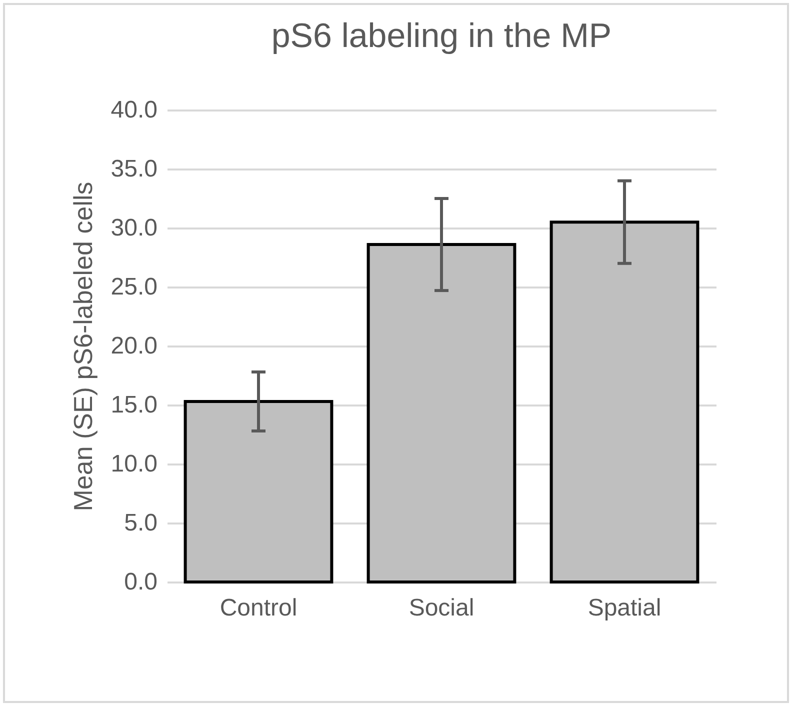  What do you see at coordinates (134, 405) in the screenshot?
I see `y-tick-label: 15.0` at bounding box center [134, 405].